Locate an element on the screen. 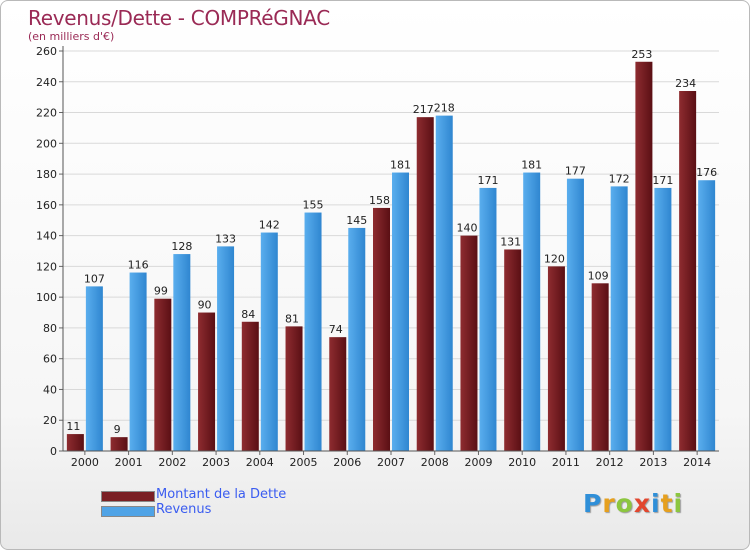  label-revenus-2009: 171 is located at coordinates (487, 180).